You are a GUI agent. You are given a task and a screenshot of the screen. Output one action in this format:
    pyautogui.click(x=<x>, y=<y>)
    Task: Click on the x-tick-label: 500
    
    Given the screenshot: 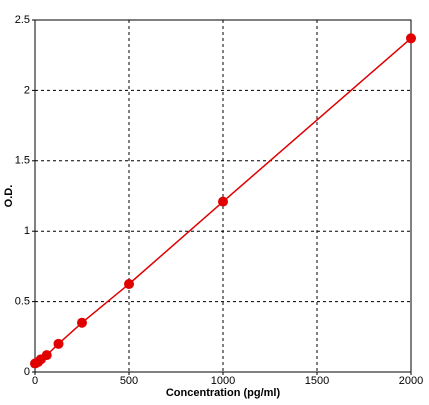 What is the action you would take?
    pyautogui.click(x=129, y=381)
    